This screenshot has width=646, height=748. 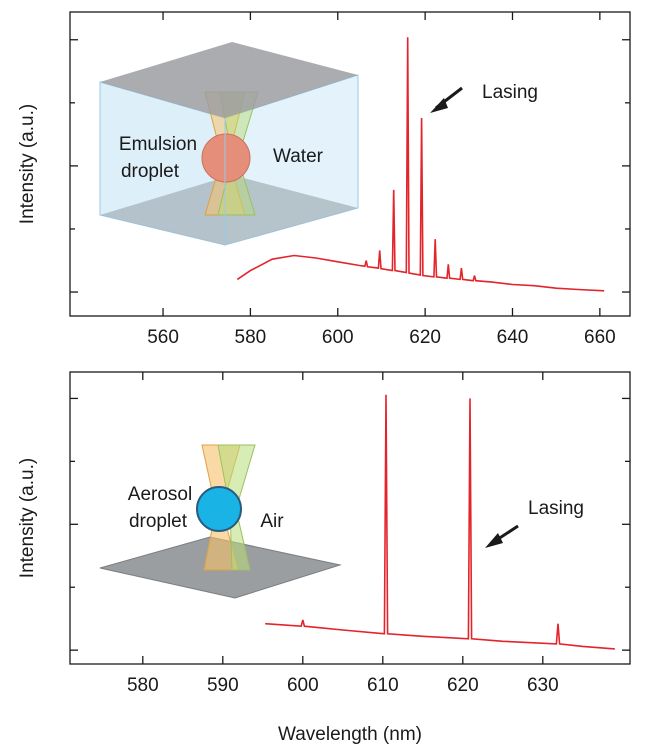 I want to click on annotation: Emulsion, so click(x=158, y=144).